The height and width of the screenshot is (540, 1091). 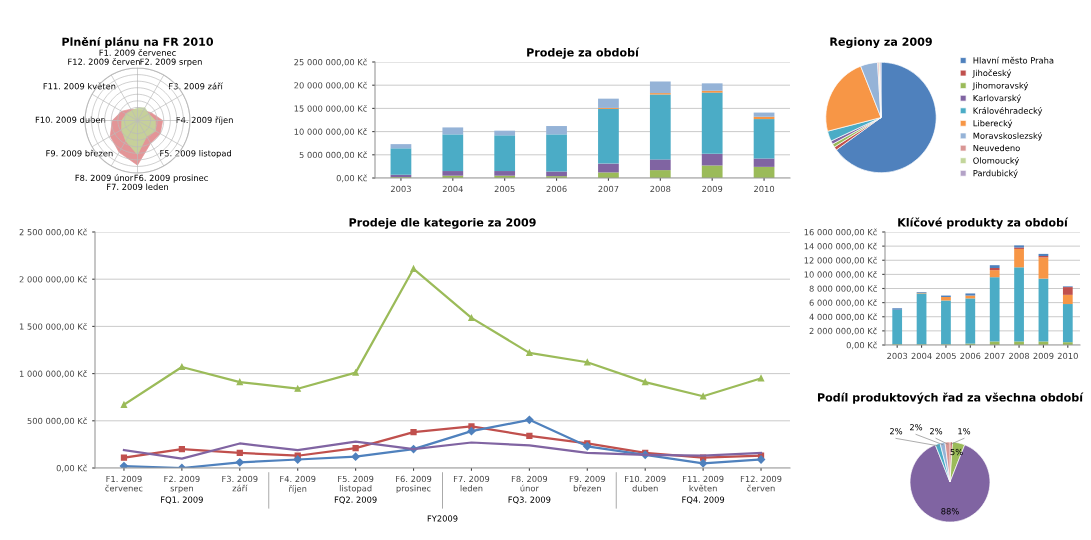 What do you see at coordinates (993, 123) in the screenshot?
I see `legend-label: Liberecký` at bounding box center [993, 123].